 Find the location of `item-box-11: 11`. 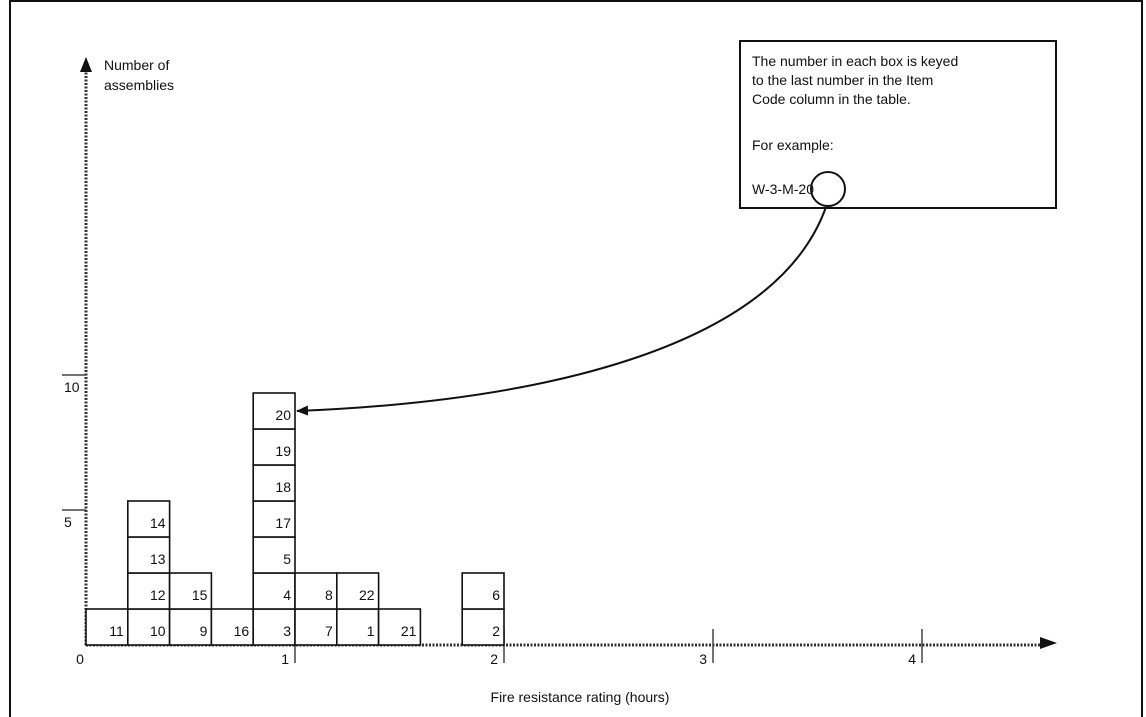

item-box-11: 11 is located at coordinates (107, 627).